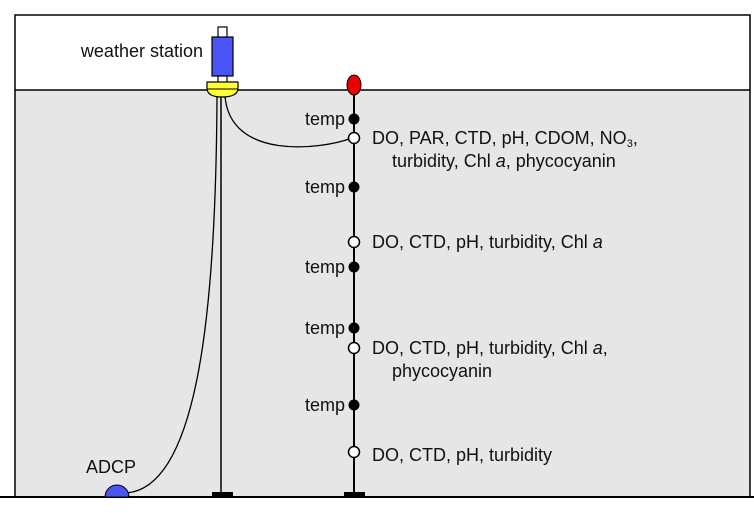  Describe the element at coordinates (487, 242) in the screenshot. I see `svg-text: DO, CTD, pH, turbidity, Chl a` at that location.